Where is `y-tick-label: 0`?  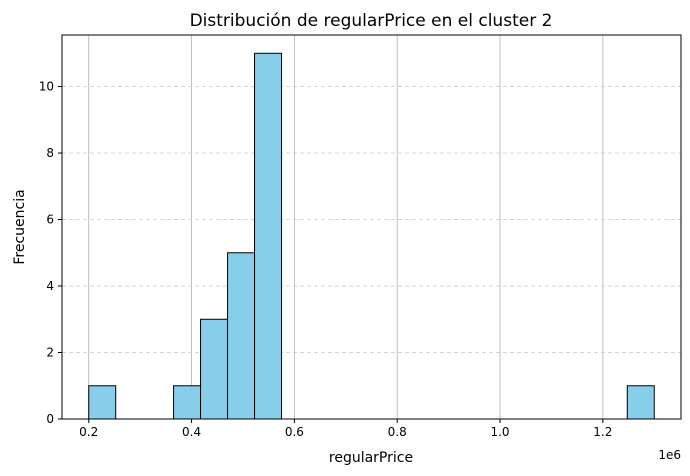
y-tick-label: 0 is located at coordinates (50, 419).